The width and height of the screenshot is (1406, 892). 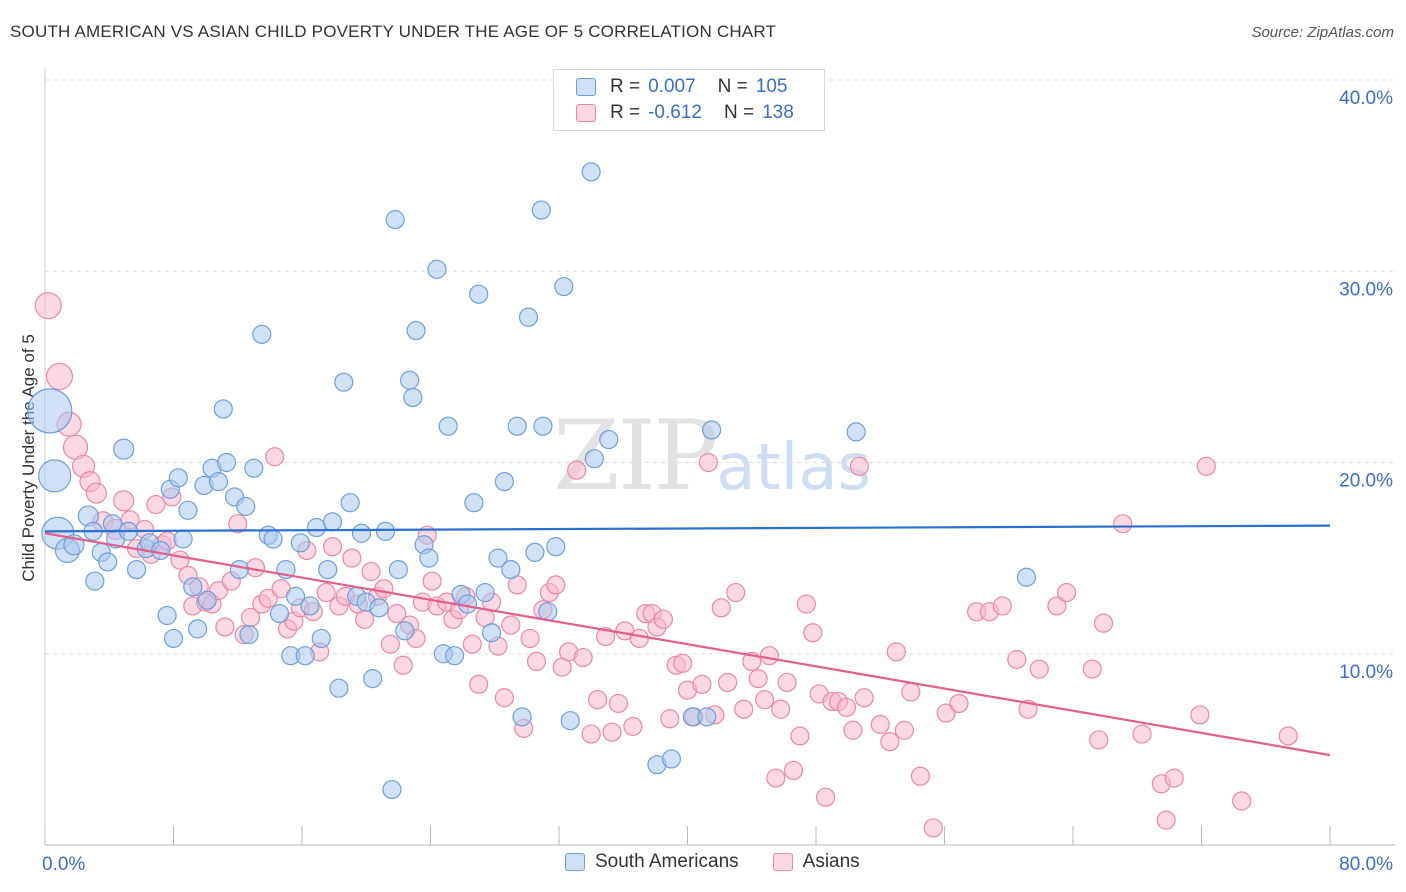 What do you see at coordinates (816, 862) in the screenshot?
I see `series-legend-asians: Asians` at bounding box center [816, 862].